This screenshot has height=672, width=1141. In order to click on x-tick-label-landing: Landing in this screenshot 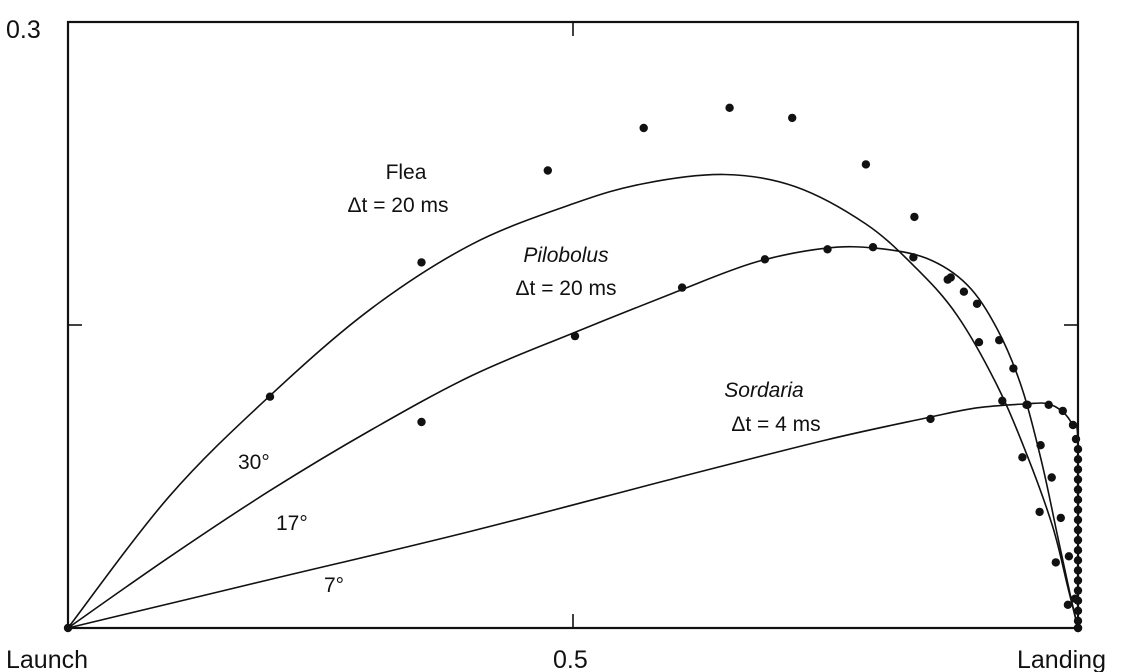, I will do `click(1061, 659)`.